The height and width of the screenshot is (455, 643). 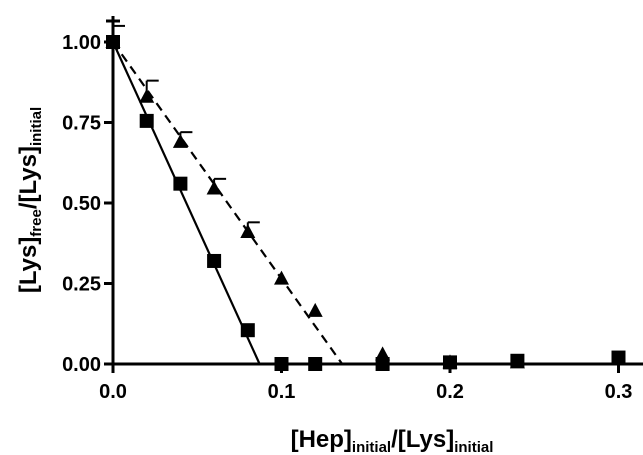 What do you see at coordinates (30, 200) in the screenshot?
I see `y-axis-title: [Lys]free/[Lys]initial` at bounding box center [30, 200].